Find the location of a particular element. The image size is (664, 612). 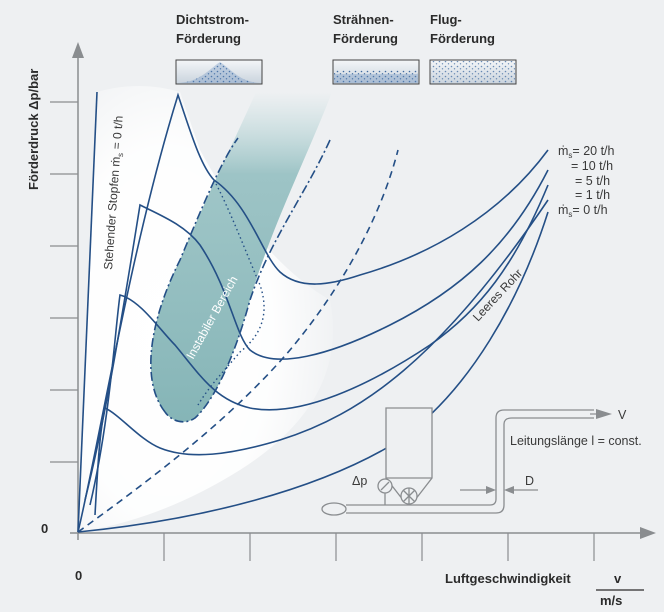

x-unit-bottom: m/s is located at coordinates (611, 600).